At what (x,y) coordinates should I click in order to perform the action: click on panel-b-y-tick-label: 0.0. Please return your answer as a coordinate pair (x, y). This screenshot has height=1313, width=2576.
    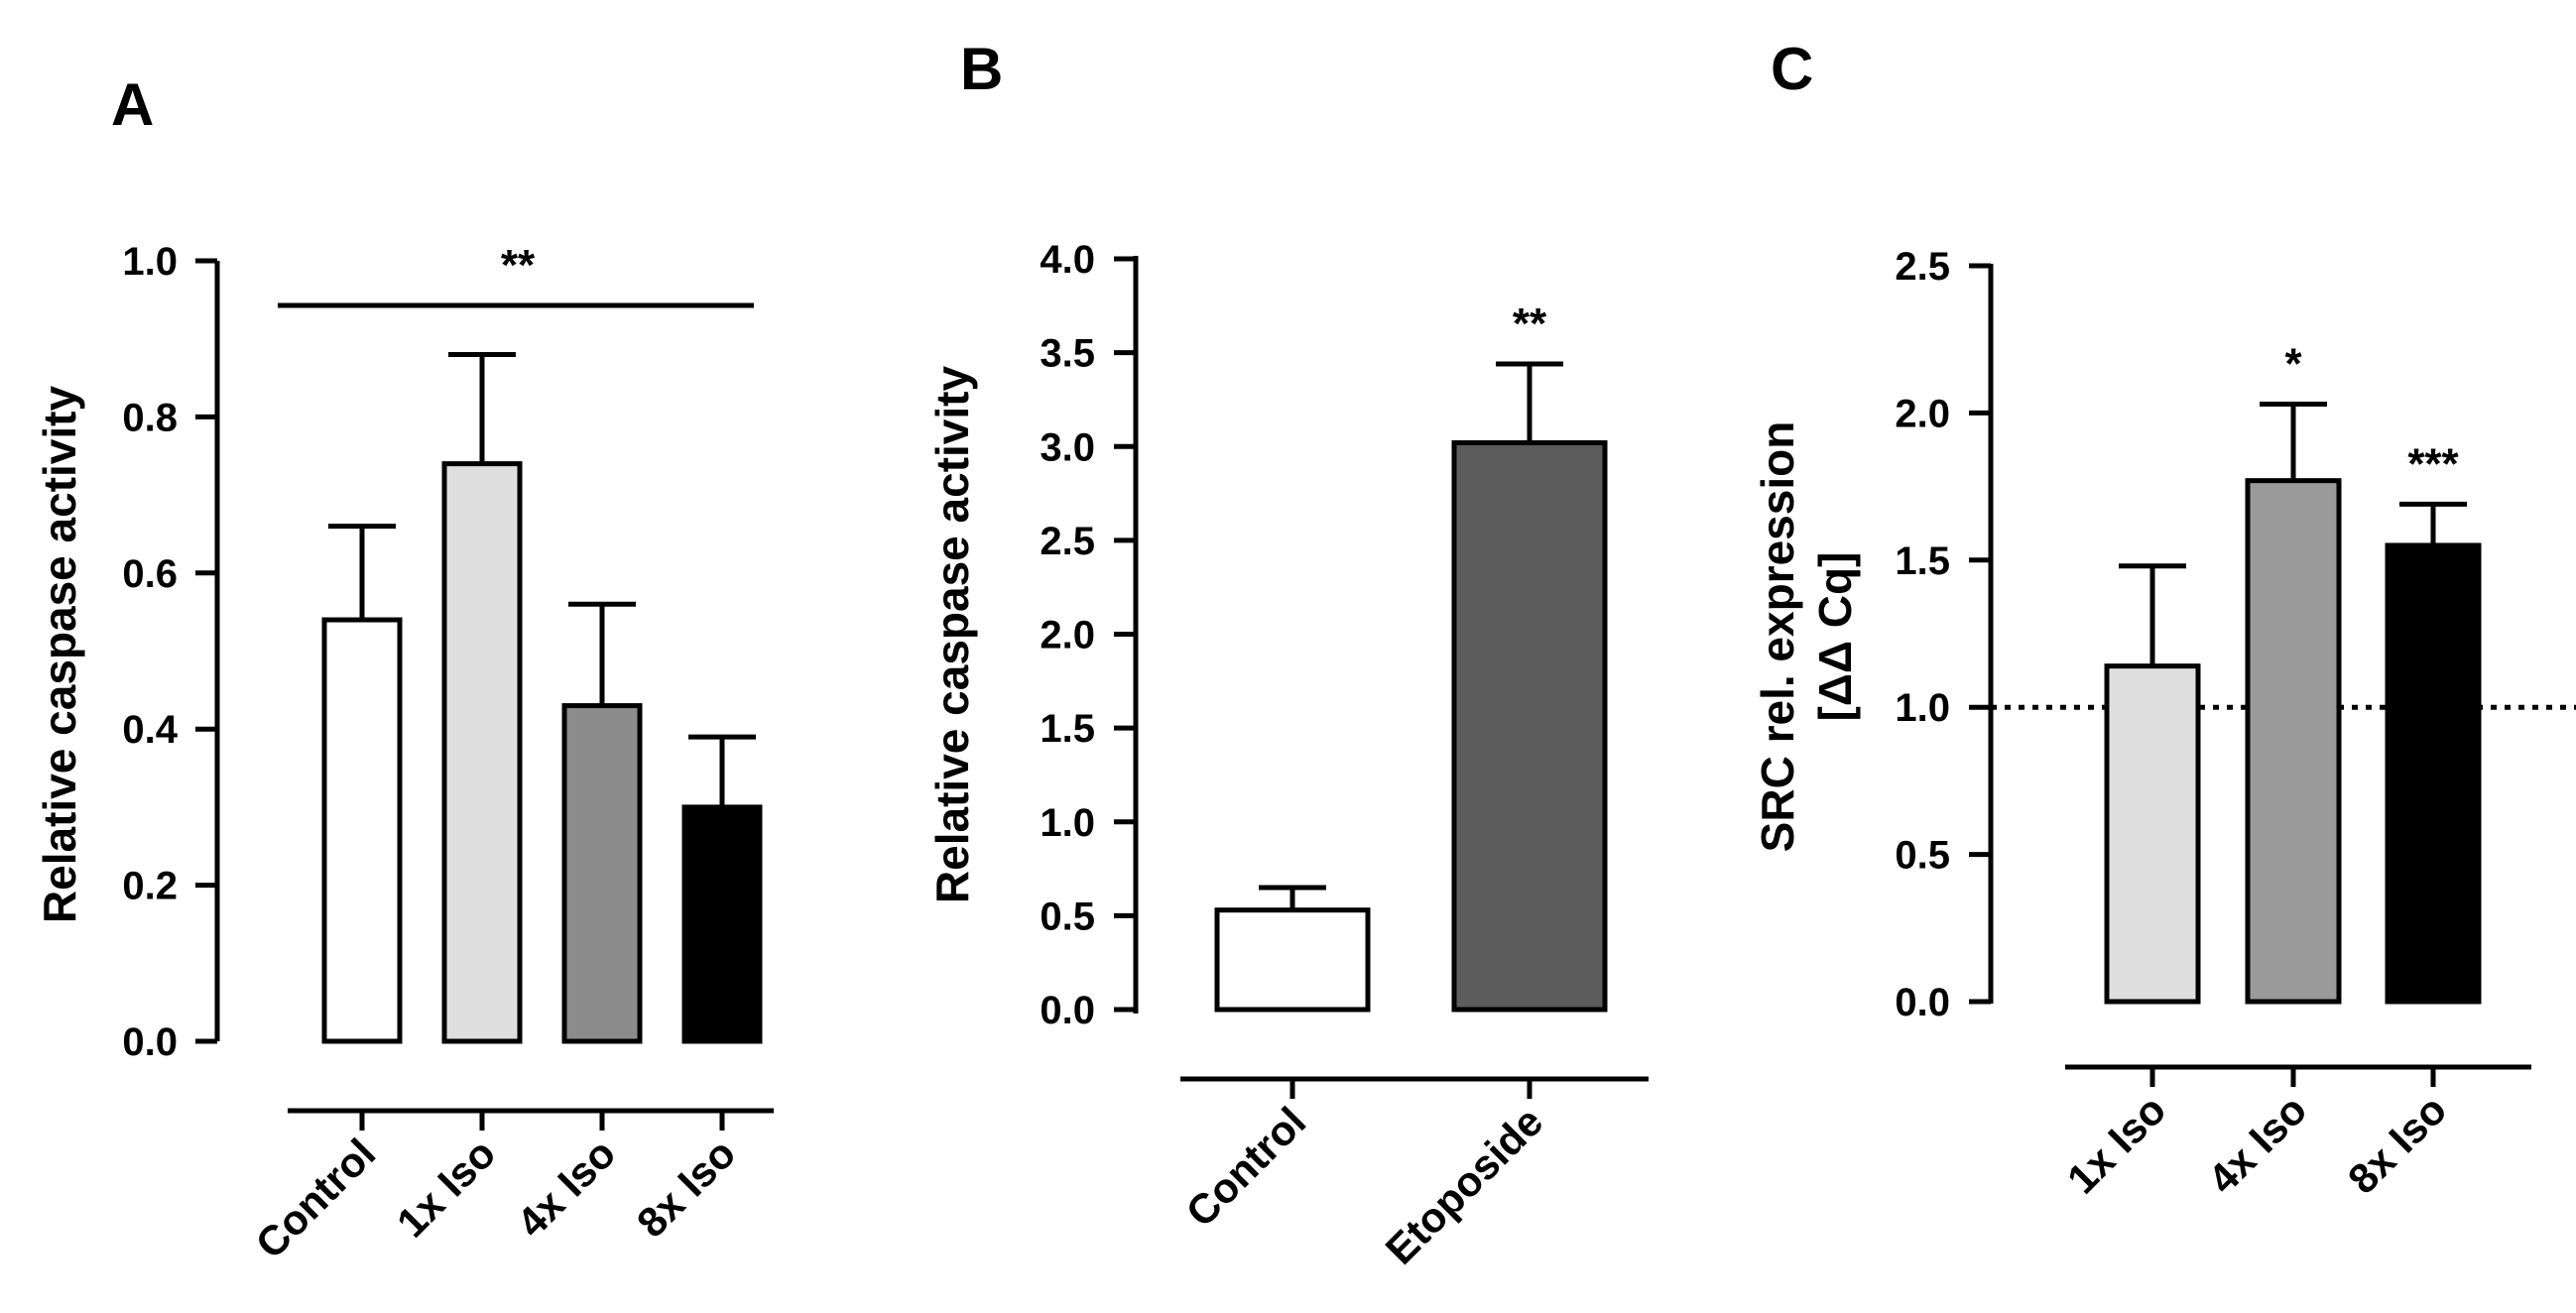
    Looking at the image, I should click on (1067, 1010).